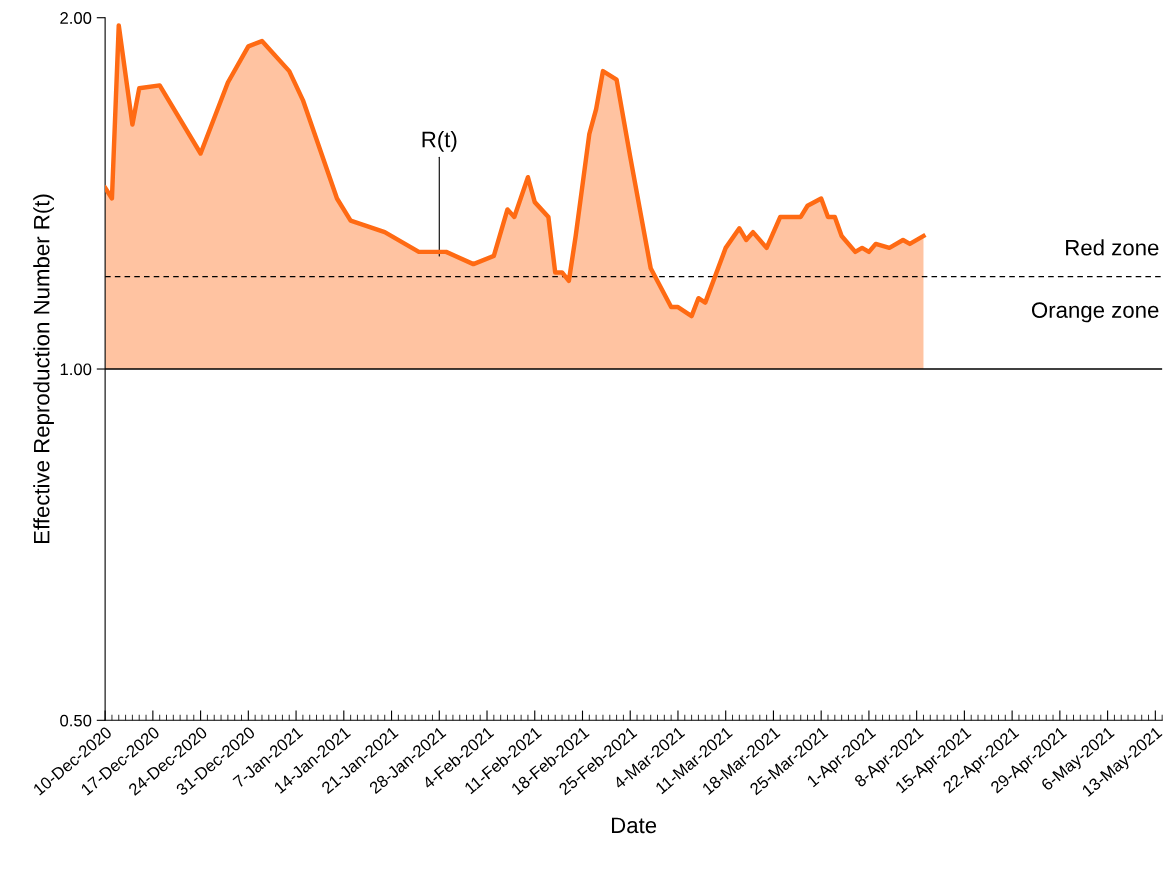  I want to click on x-axis-title: Date, so click(634, 825).